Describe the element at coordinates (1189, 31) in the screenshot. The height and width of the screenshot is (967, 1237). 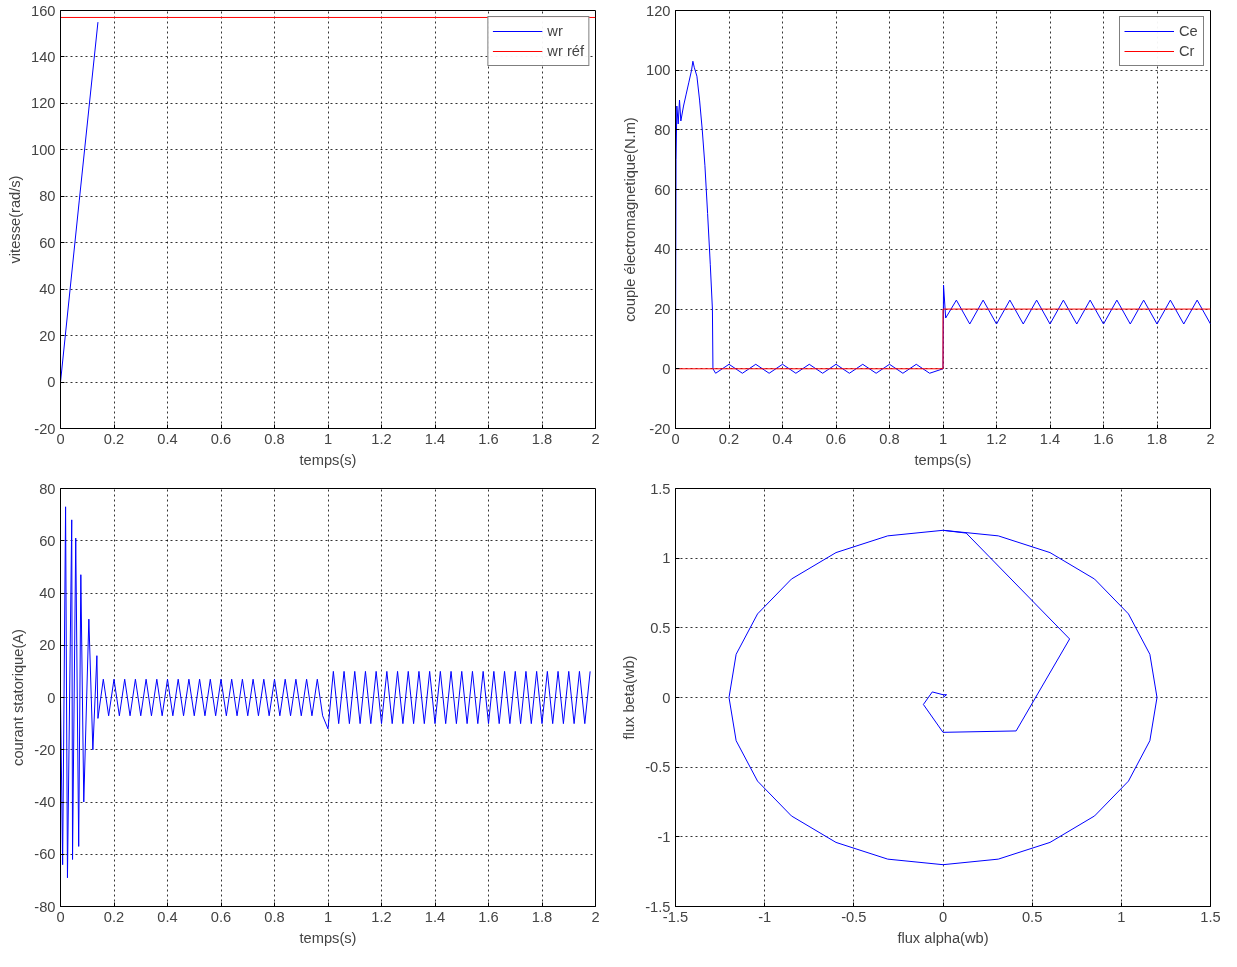
I see `legend-label: Ce` at that location.